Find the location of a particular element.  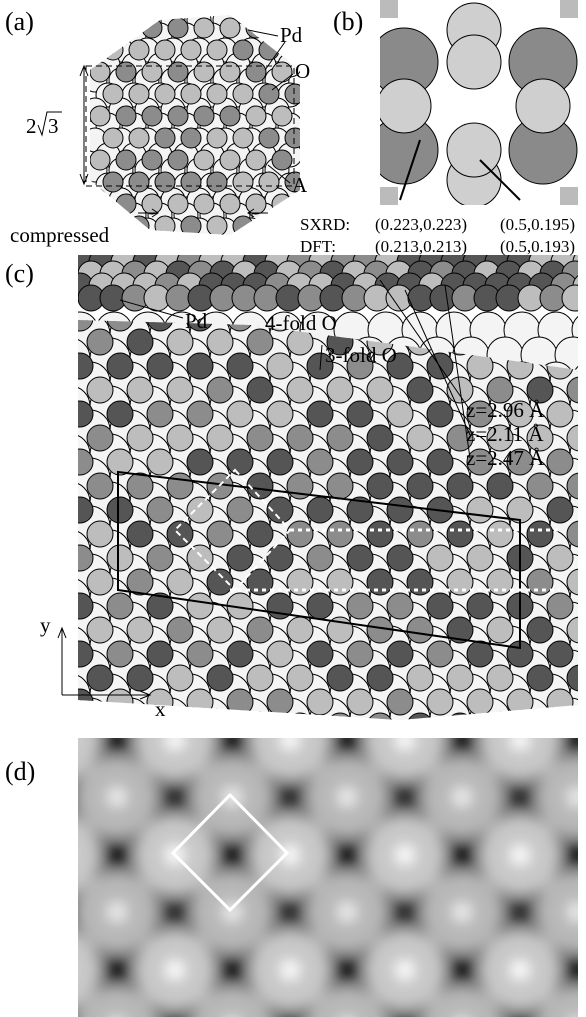

axes-arrows is located at coordinates (104, 663).